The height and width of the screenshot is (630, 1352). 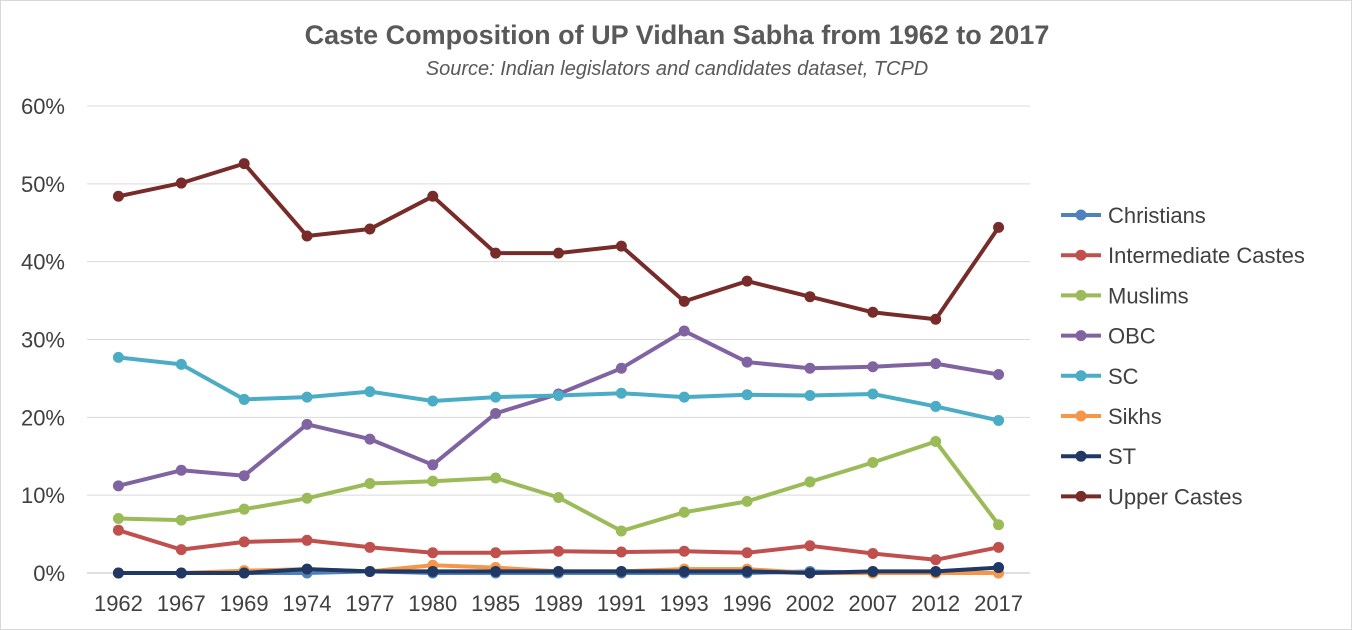 I want to click on x-tick-label: 2002, so click(x=809, y=603).